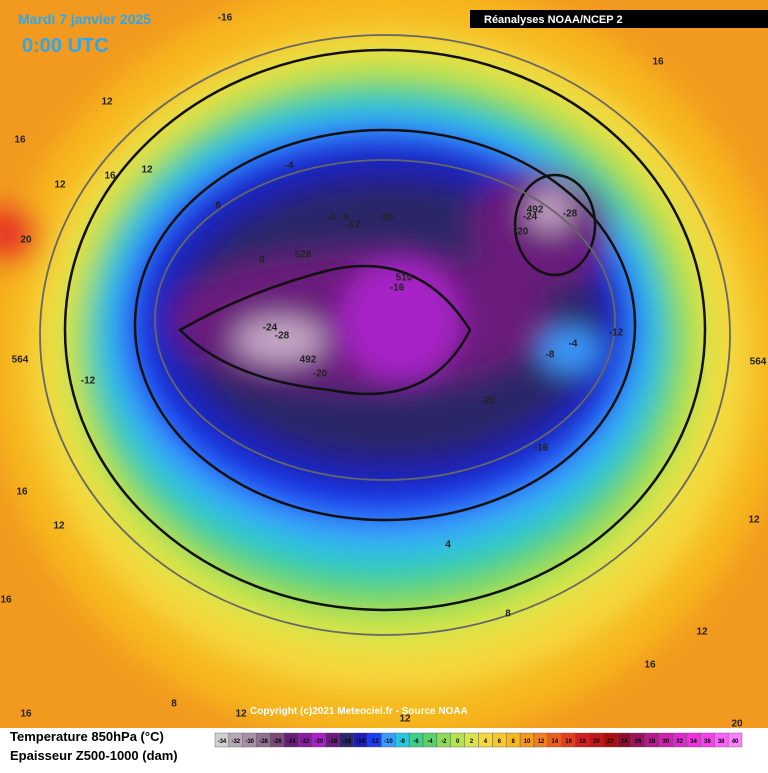  Describe the element at coordinates (291, 742) in the screenshot. I see `scale-label: -24` at that location.